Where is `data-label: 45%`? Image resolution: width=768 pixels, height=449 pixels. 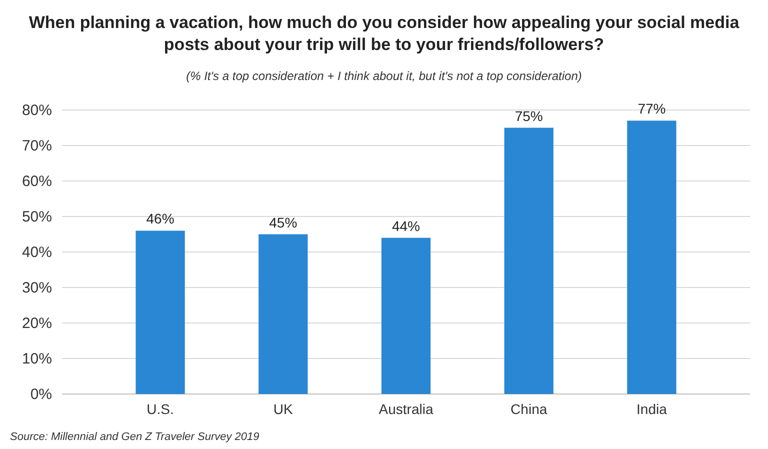
data-label: 45% is located at coordinates (283, 222).